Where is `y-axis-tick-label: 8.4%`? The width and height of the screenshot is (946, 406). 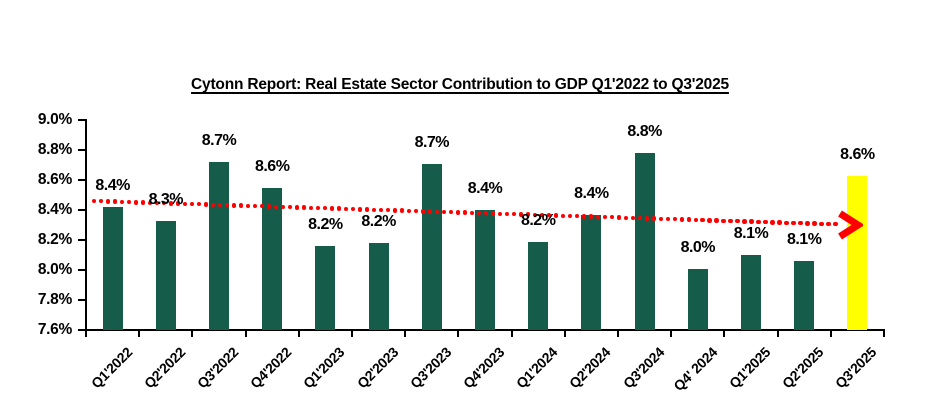
y-axis-tick-label: 8.4% is located at coordinates (54, 209).